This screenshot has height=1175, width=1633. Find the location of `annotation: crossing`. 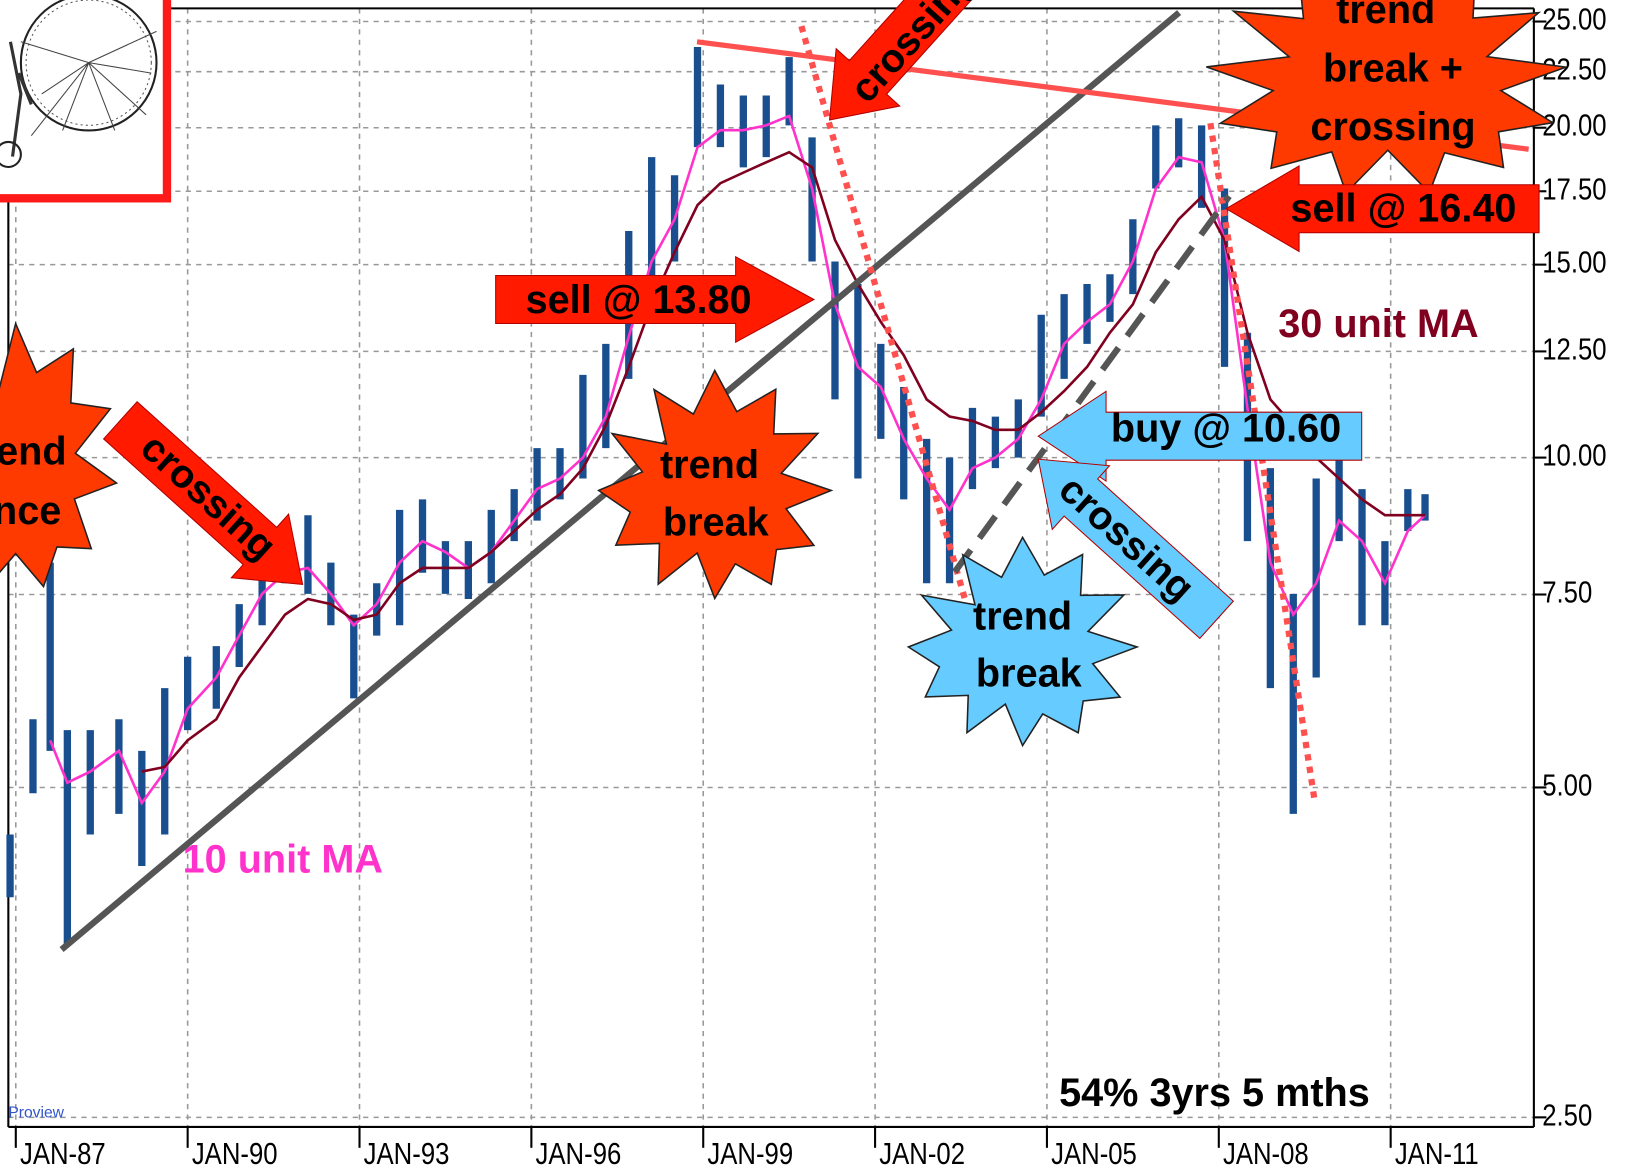

annotation: crossing is located at coordinates (1392, 127).